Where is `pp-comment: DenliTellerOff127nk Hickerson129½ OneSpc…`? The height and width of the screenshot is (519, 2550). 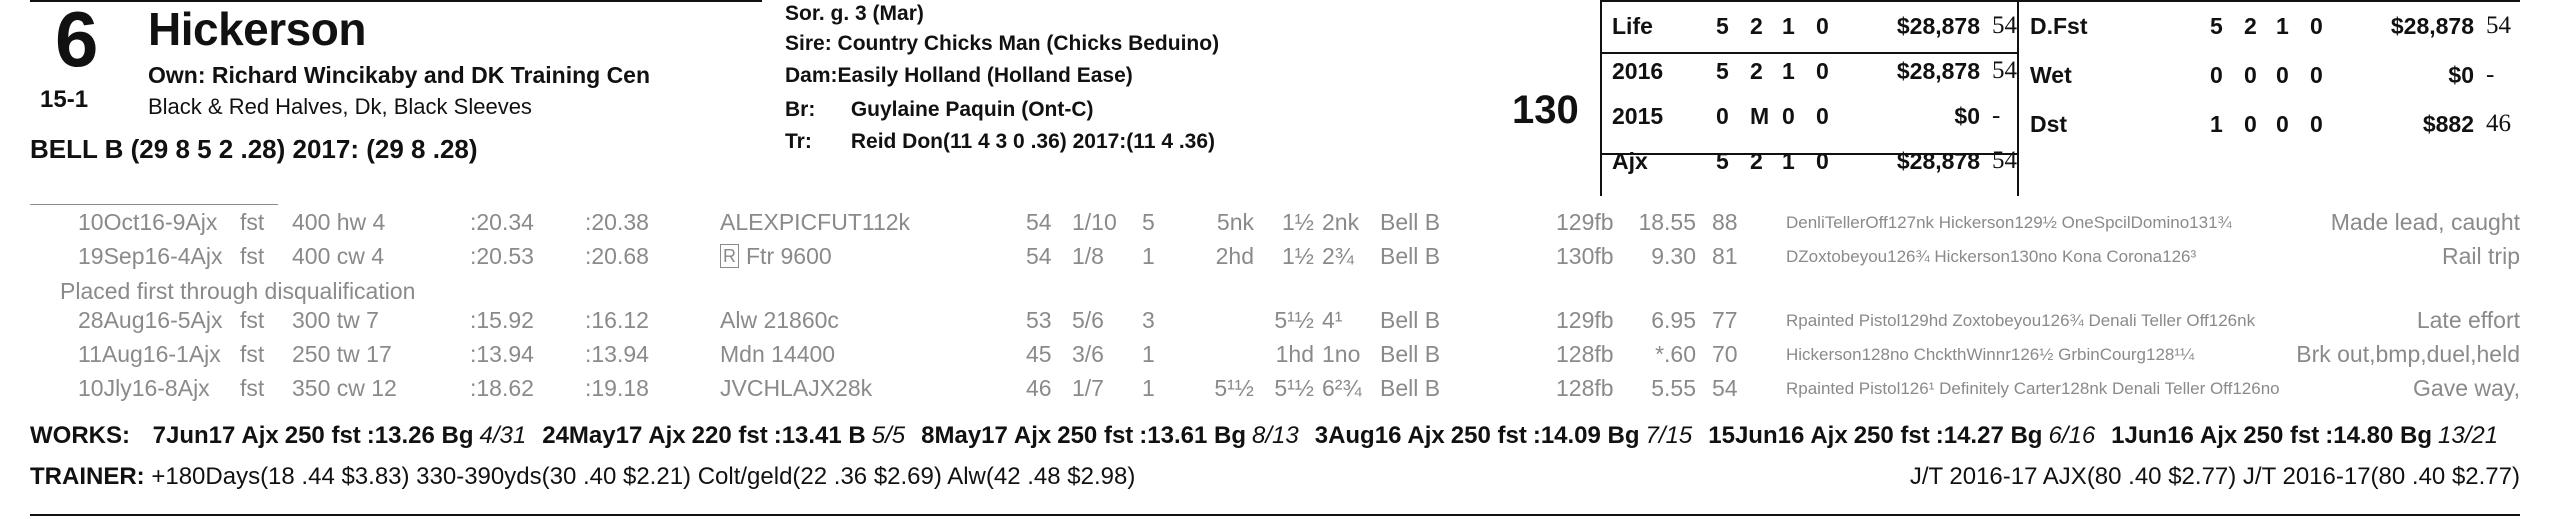
pp-comment: DenliTellerOff127nk Hickerson129½ OneSpc… is located at coordinates (2009, 222).